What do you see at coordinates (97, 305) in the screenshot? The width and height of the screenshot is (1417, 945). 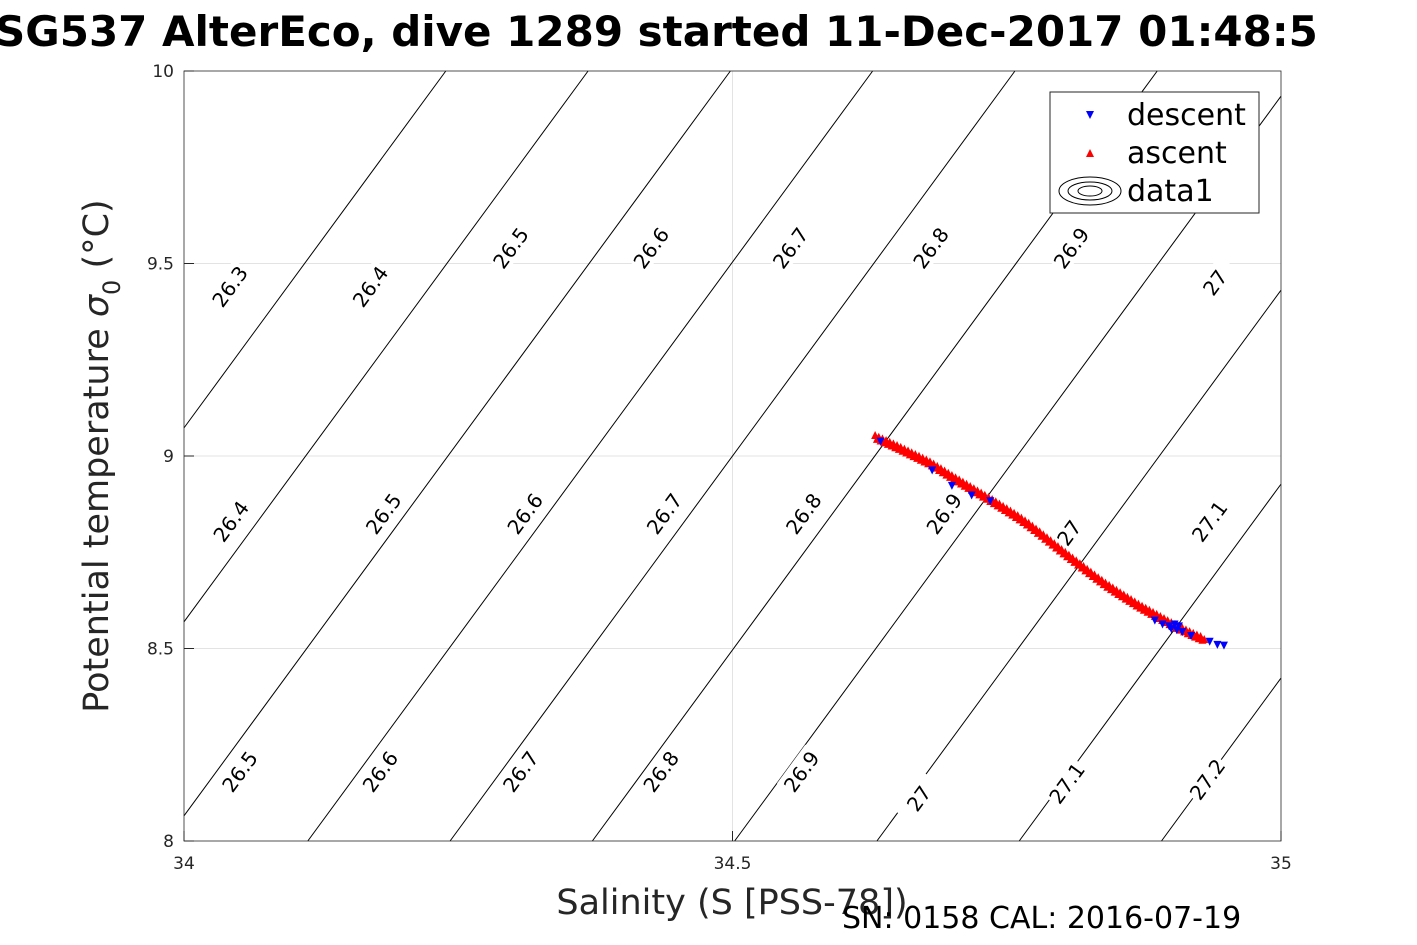 I see `y-axis-label-sigma: σ` at bounding box center [97, 305].